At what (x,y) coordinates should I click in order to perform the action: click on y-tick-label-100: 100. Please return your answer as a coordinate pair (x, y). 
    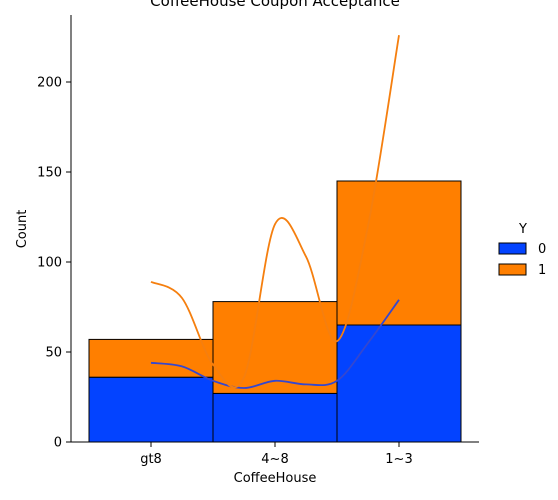
    Looking at the image, I should click on (49, 263).